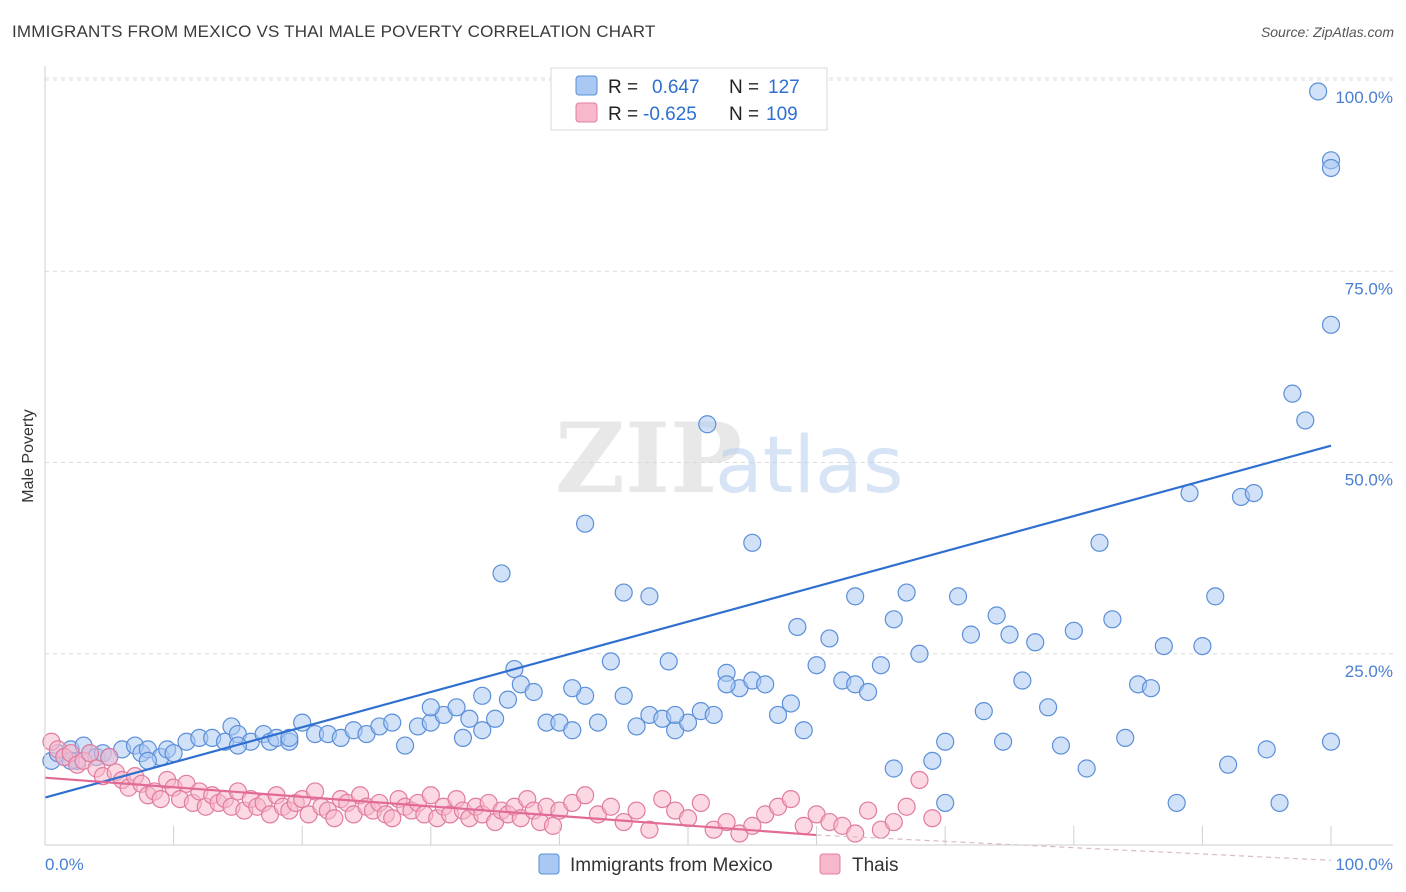 This screenshot has width=1406, height=892. What do you see at coordinates (1364, 97) in the screenshot?
I see `y-tick-label: 100.0%` at bounding box center [1364, 97].